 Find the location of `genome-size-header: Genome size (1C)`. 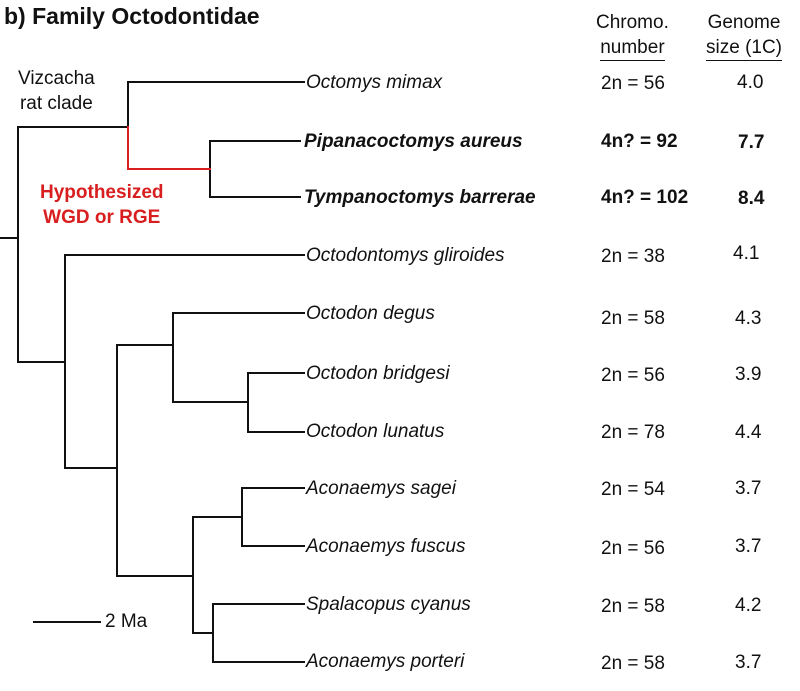

genome-size-header: Genome size (1C) is located at coordinates (744, 35).